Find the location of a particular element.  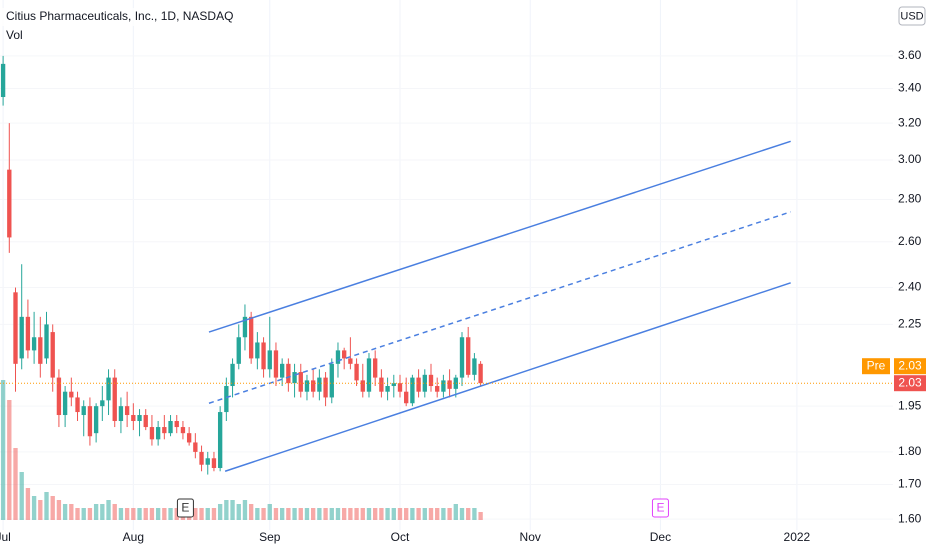

x-tick-label: Dec is located at coordinates (660, 537).